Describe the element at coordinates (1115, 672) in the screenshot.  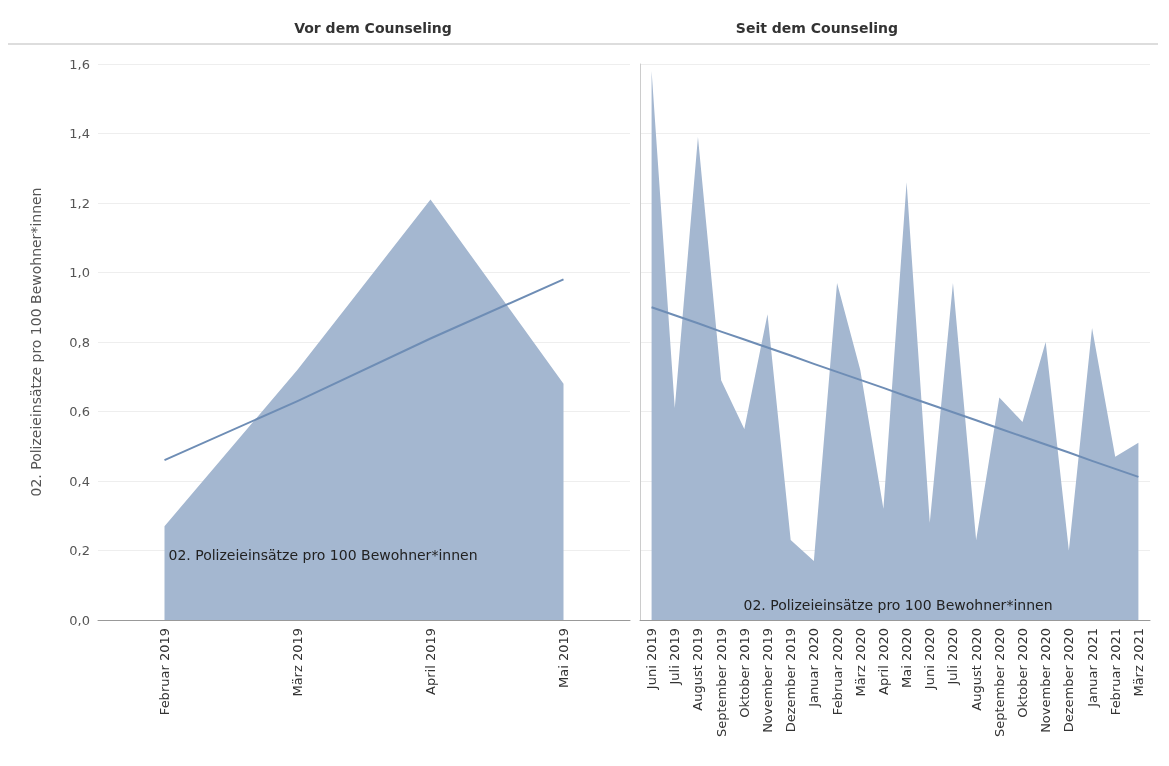
I see `x-tick-label: Februar 2021` at that location.